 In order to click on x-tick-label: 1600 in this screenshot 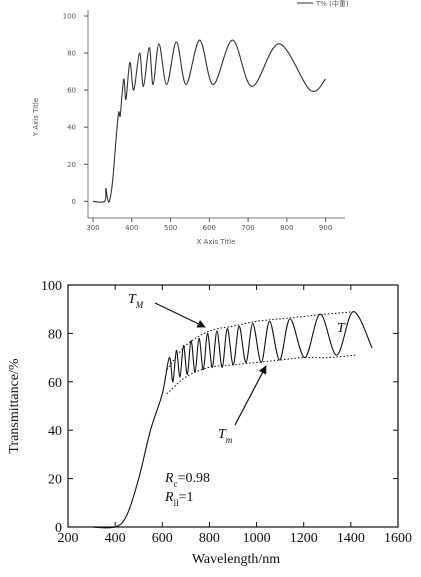, I will do `click(398, 538)`.